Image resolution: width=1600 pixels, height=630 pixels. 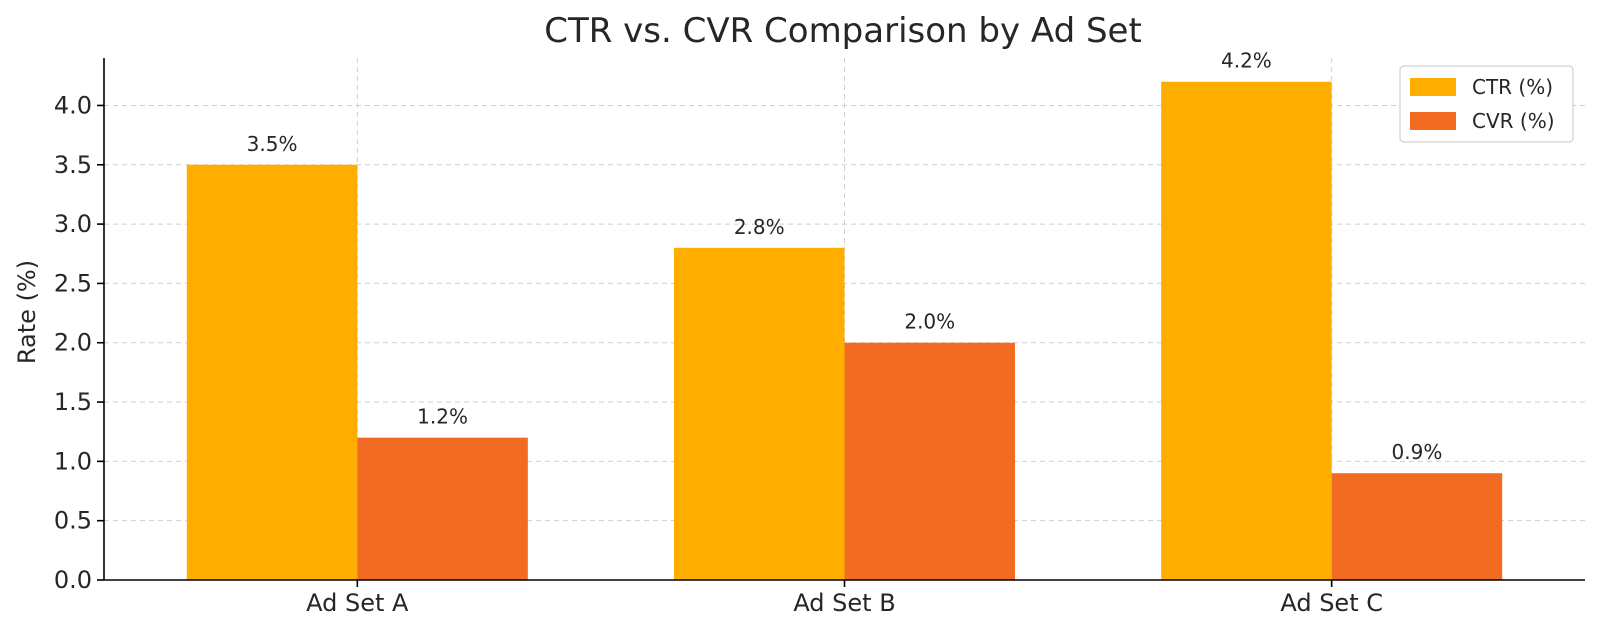 I want to click on legend-label-cvr: CVR (%), so click(x=1513, y=121).